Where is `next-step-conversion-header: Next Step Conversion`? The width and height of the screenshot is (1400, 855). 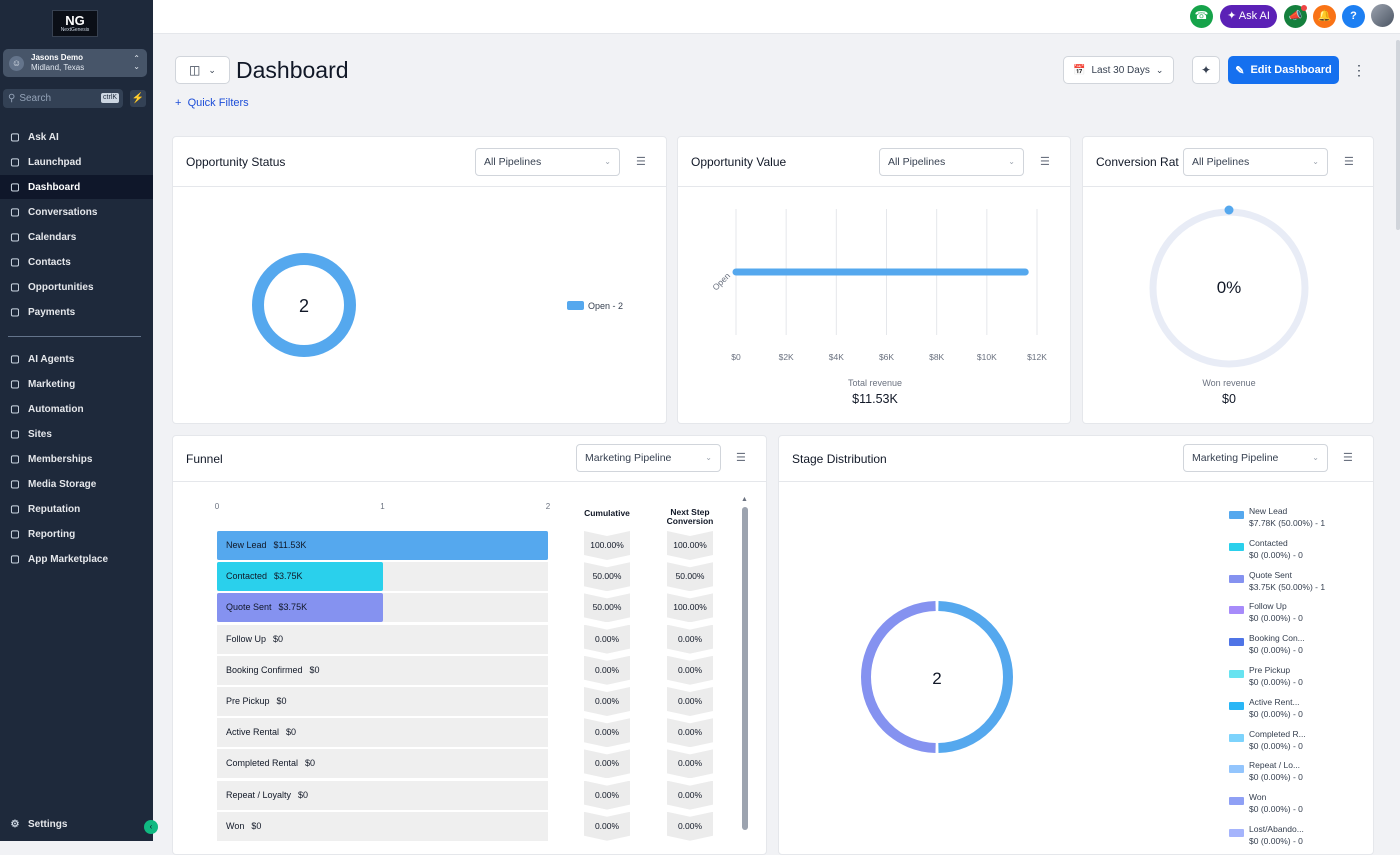
next-step-conversion-header: Next Step Conversion is located at coordinates (690, 517).